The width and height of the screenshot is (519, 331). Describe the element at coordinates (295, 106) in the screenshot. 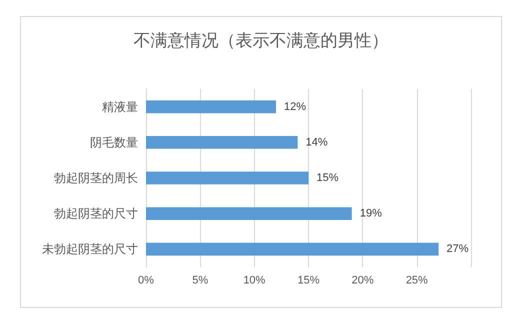

I see `data-label: 12%` at that location.